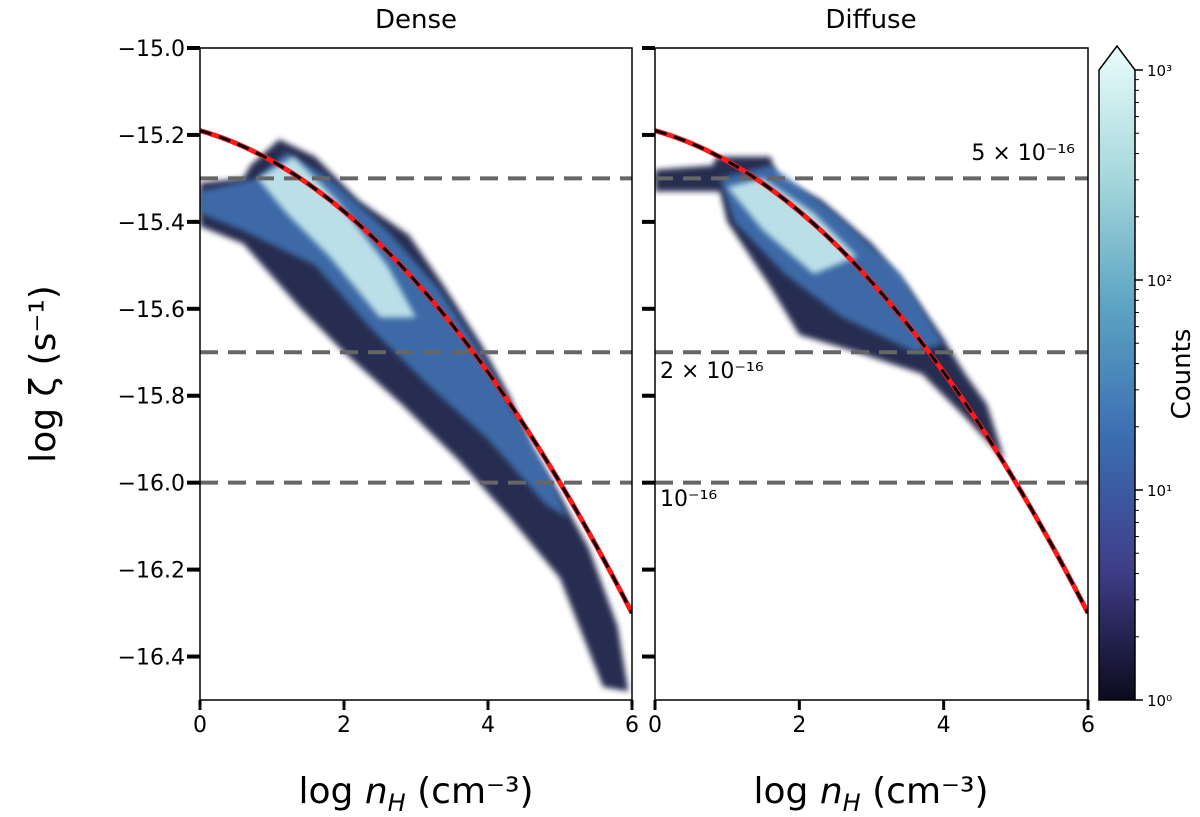 This screenshot has width=1200, height=817. Describe the element at coordinates (830, 308) in the screenshot. I see `density-region-low` at that location.